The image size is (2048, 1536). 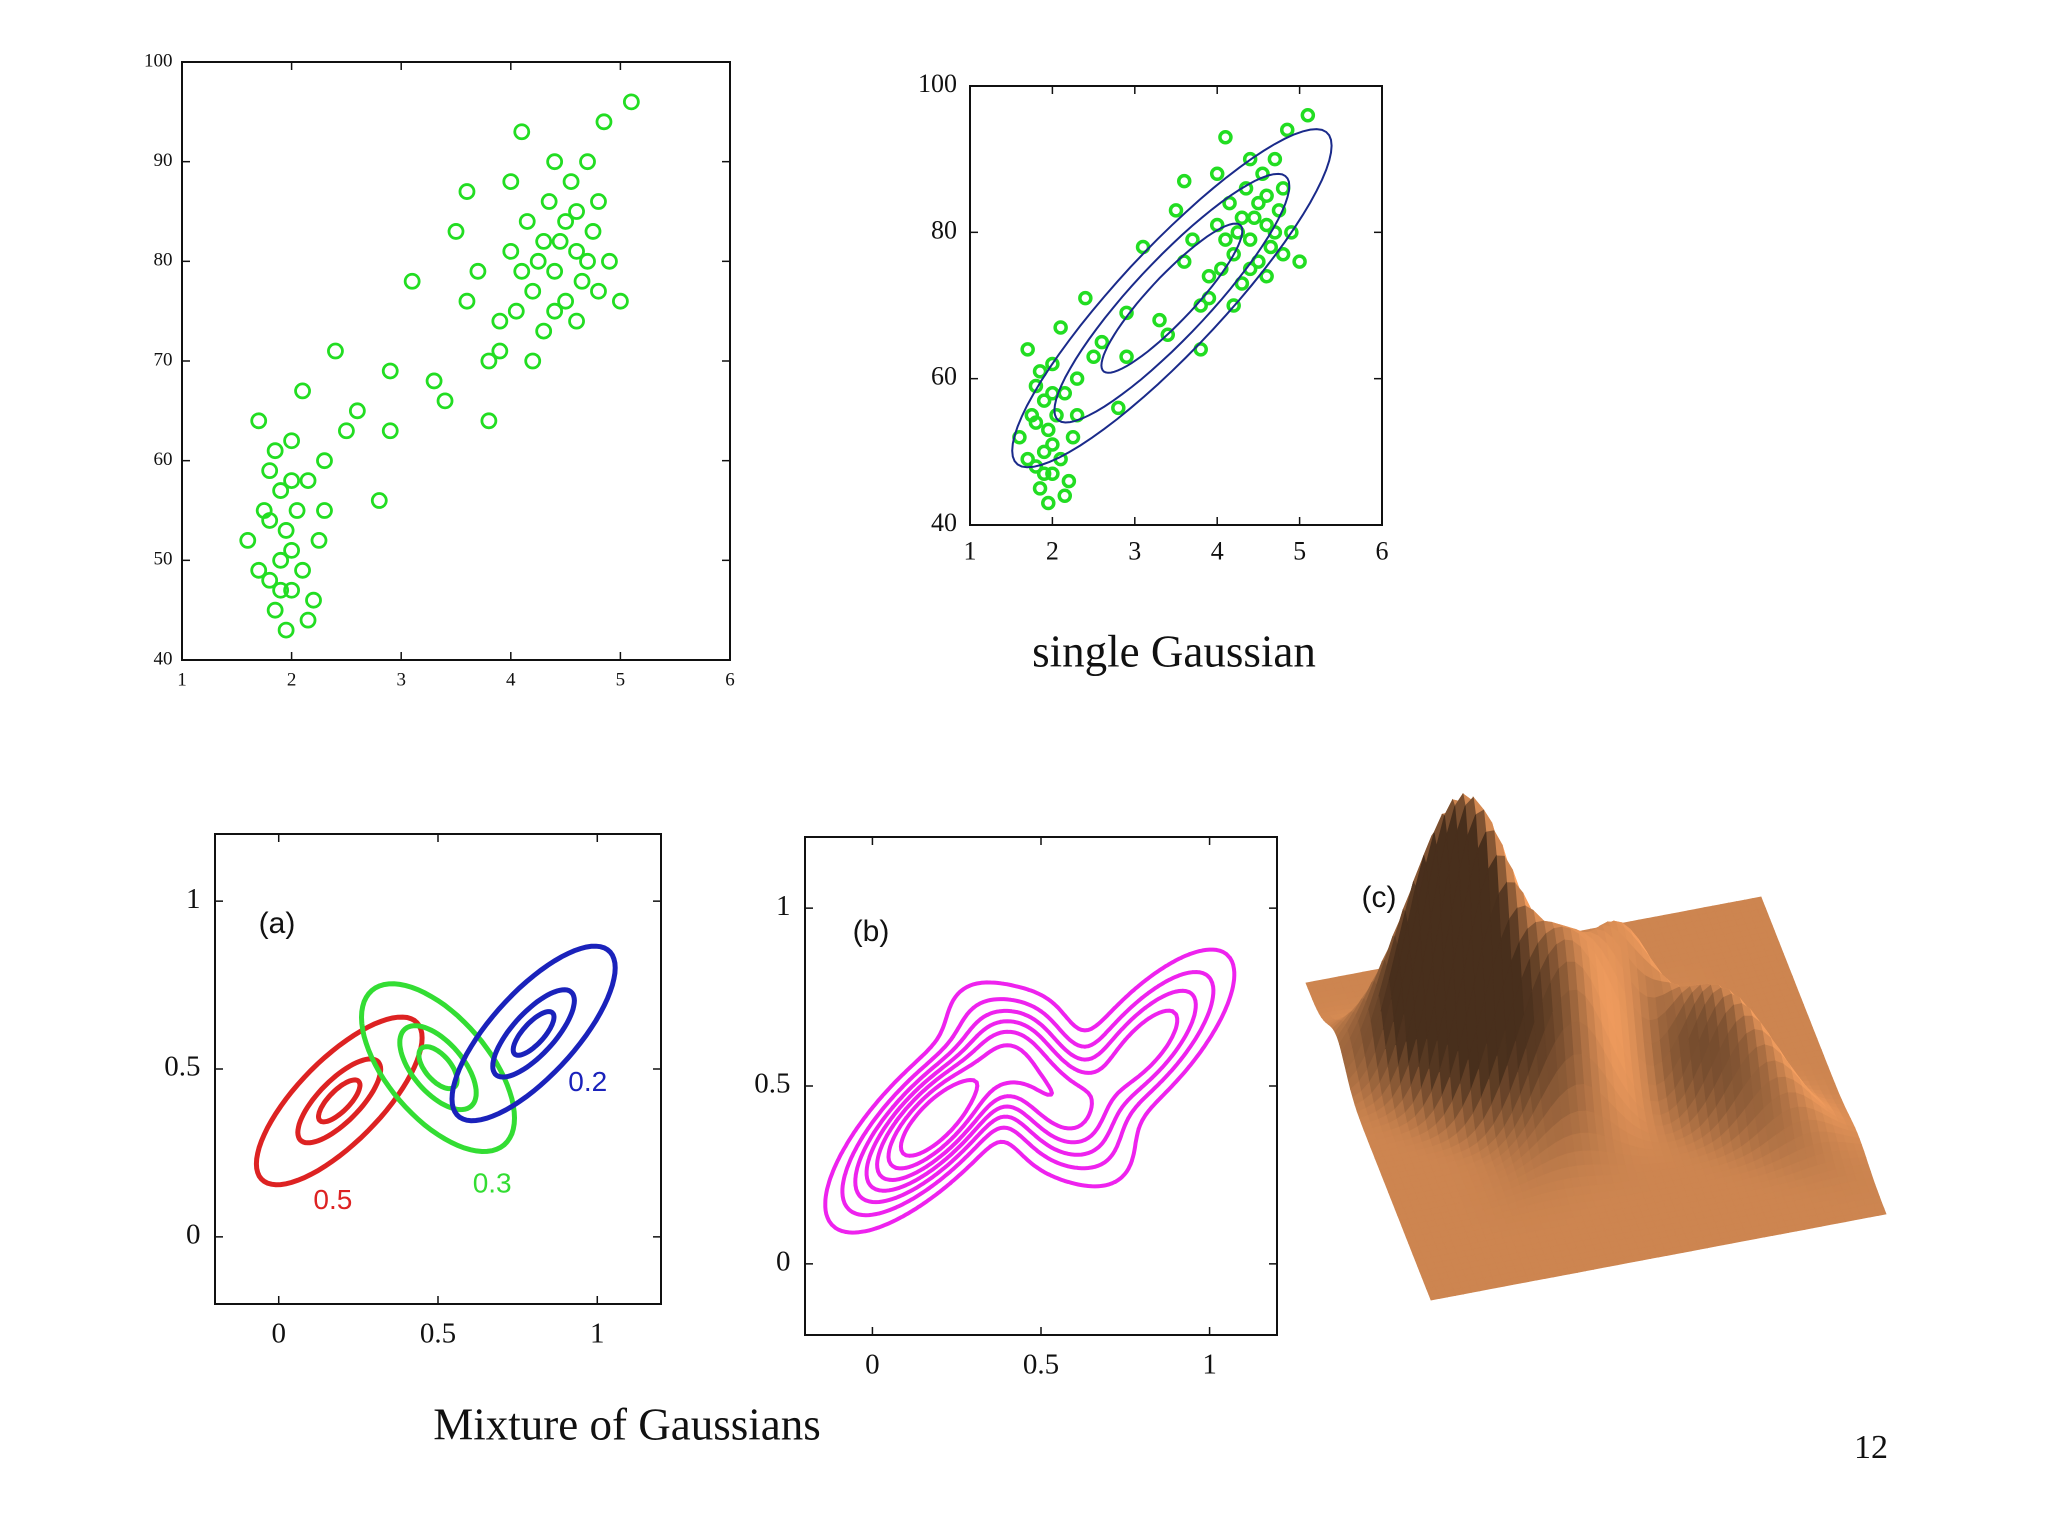 I want to click on x-tick-label: 0, so click(x=278, y=1334).